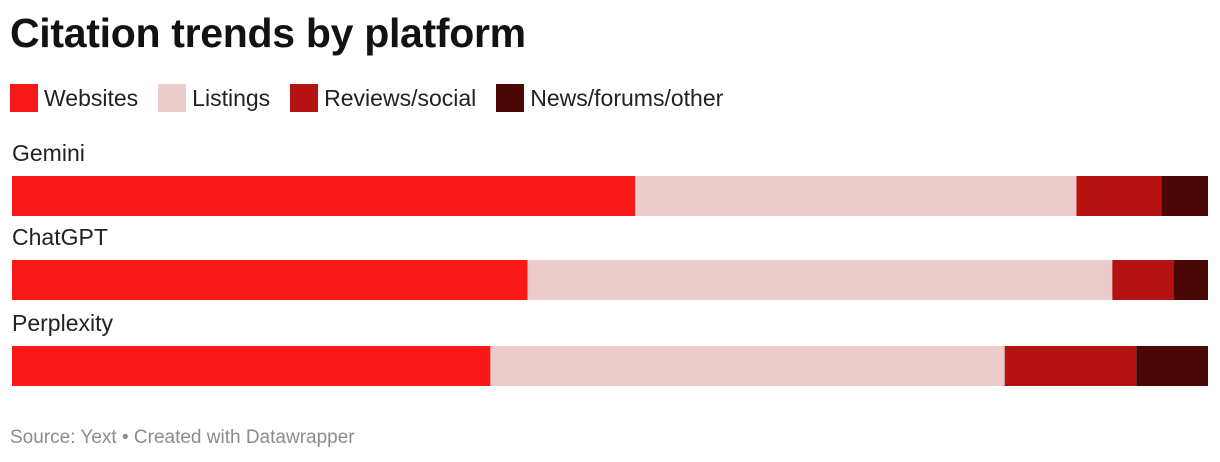  I want to click on category-label-gemini: Gemini, so click(48, 153).